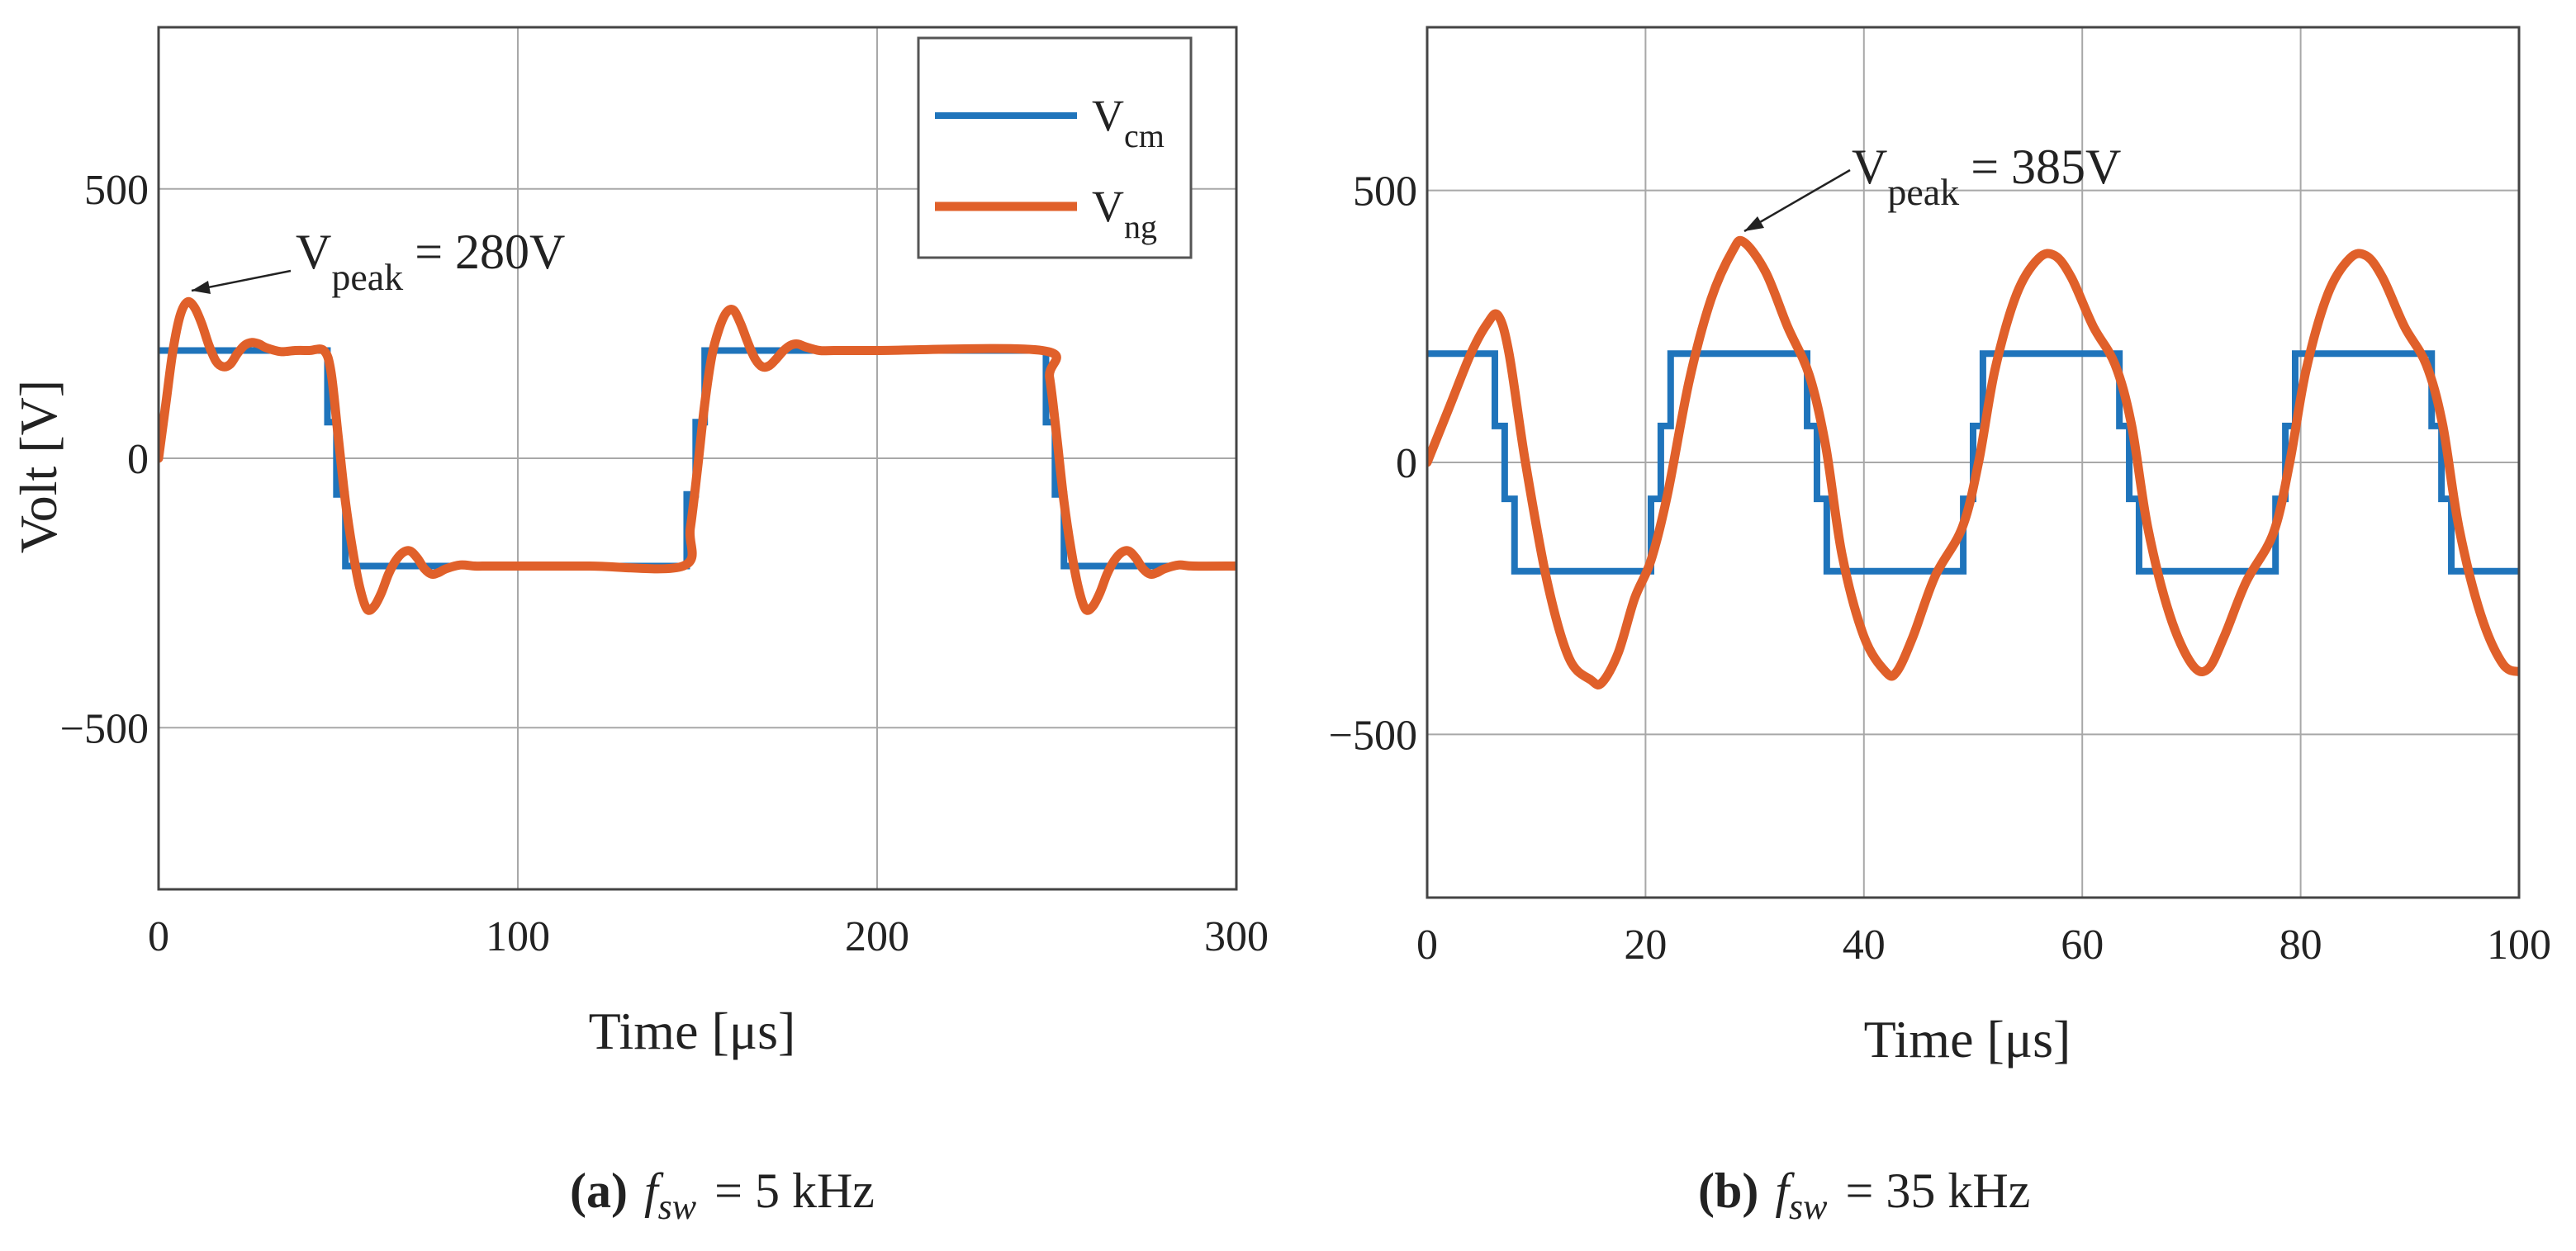  I want to click on panel-a-peak-annotation: Vpeak = 280V, so click(378, 261).